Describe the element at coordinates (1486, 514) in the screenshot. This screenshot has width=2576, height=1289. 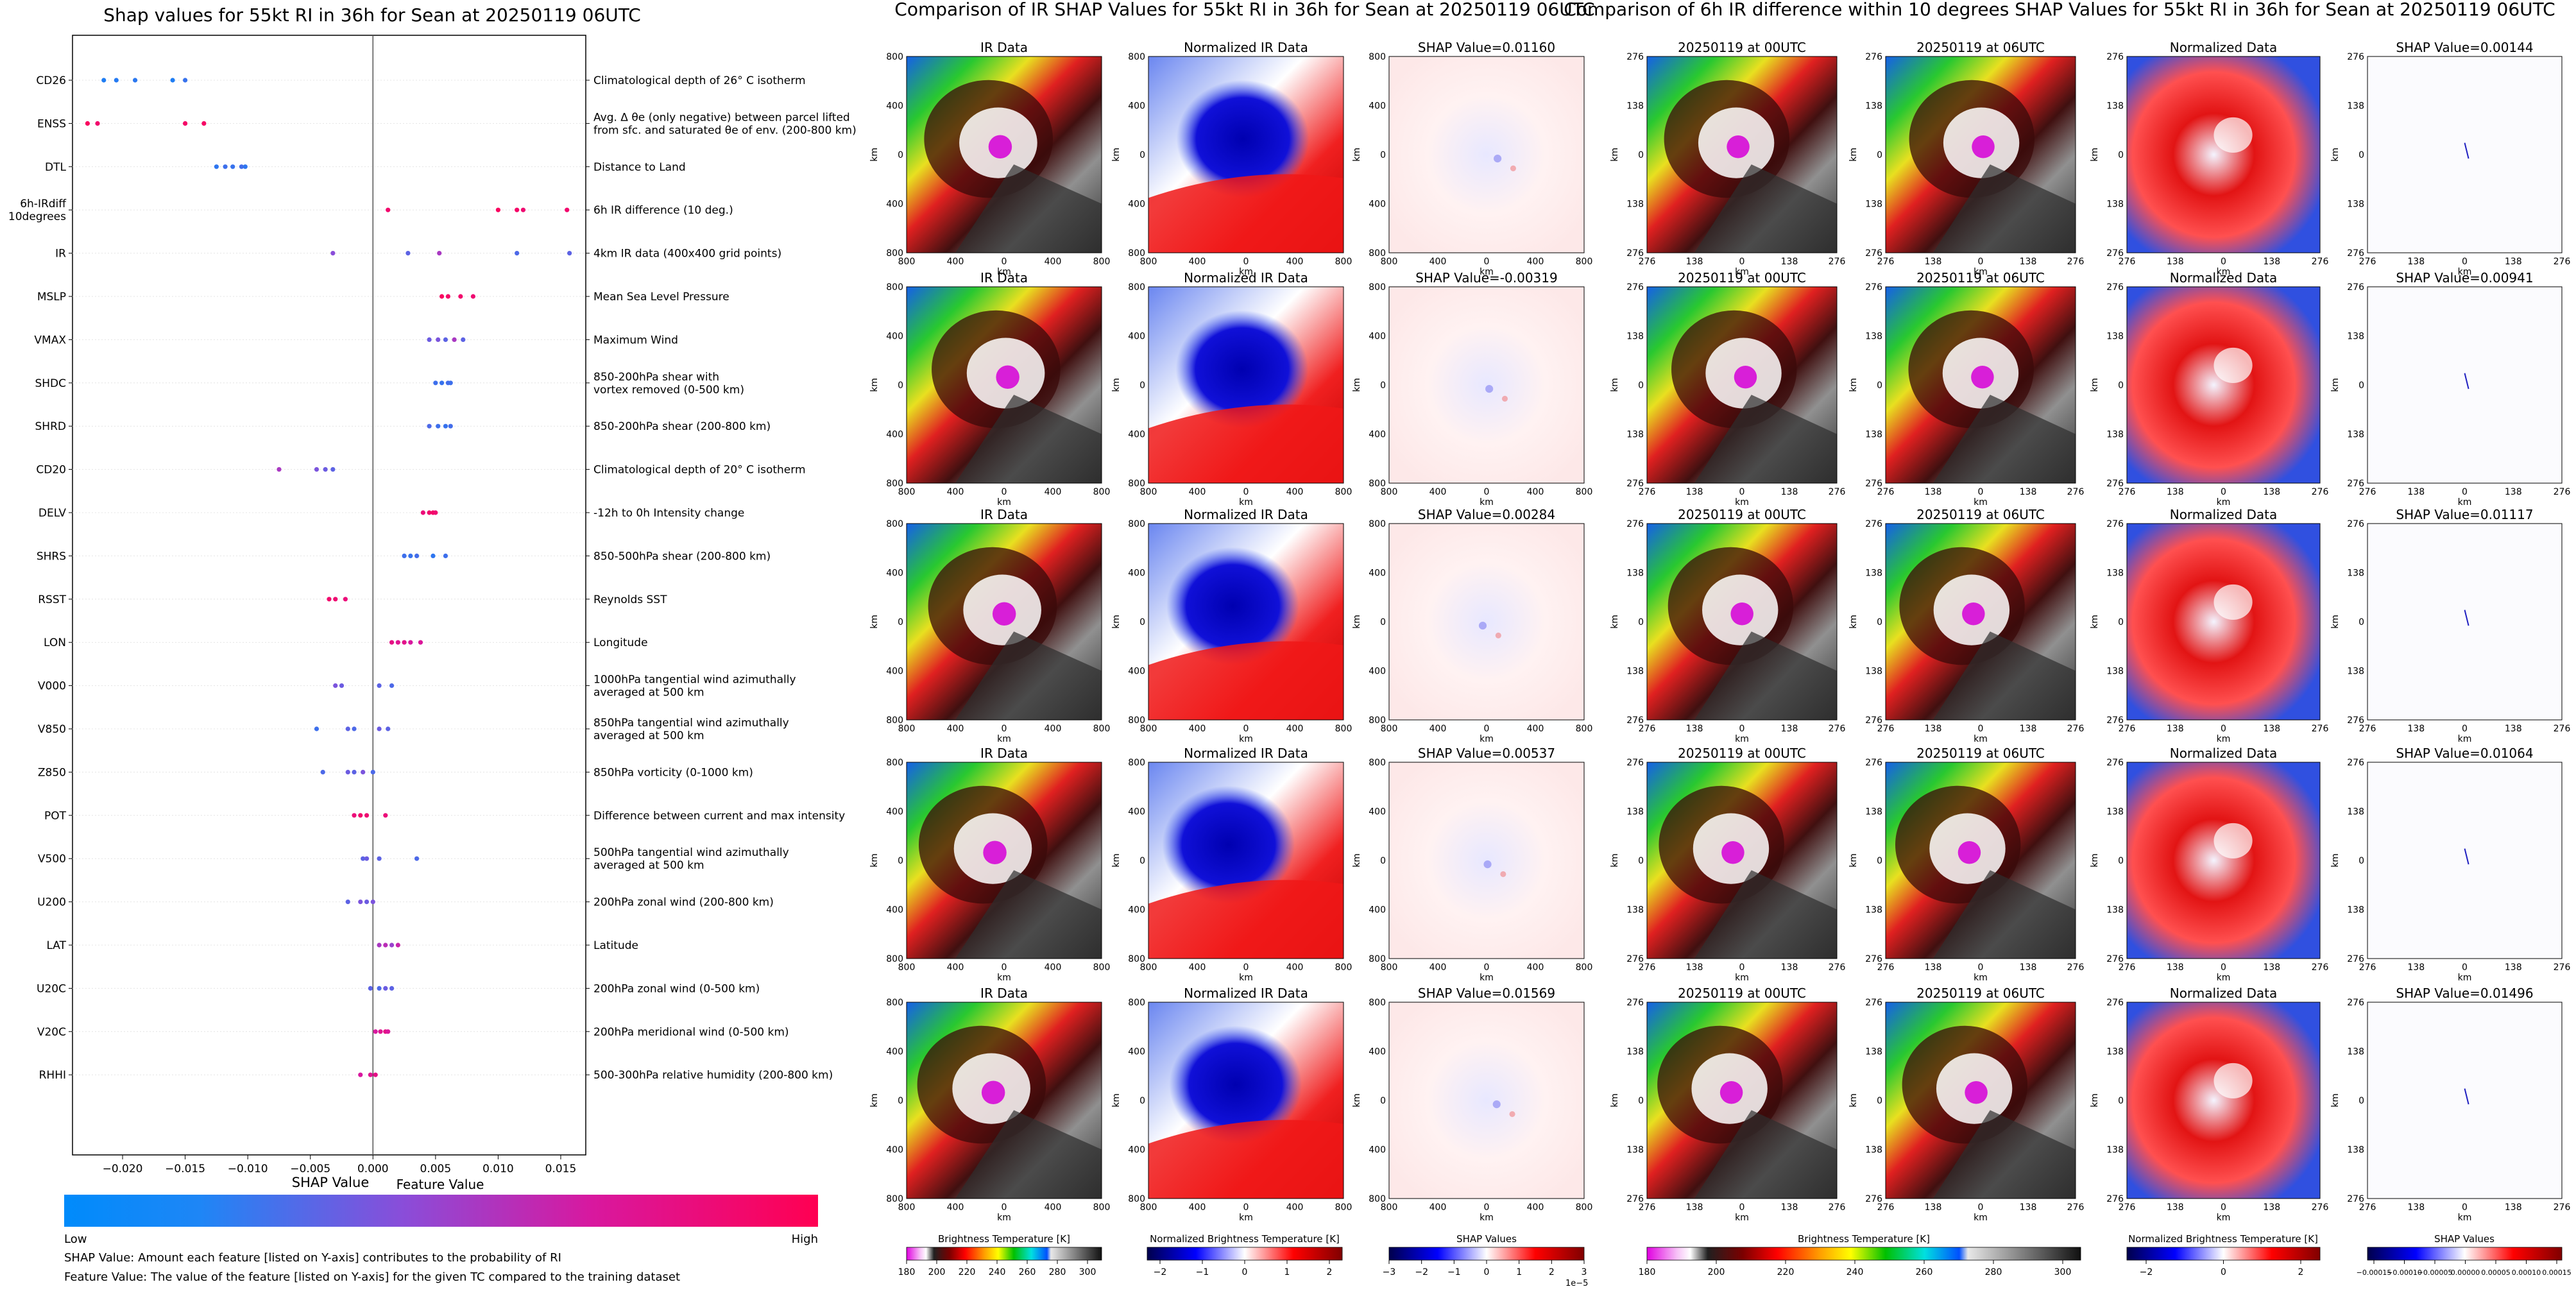
I see `panel-title: SHAP Value=0.00284` at that location.